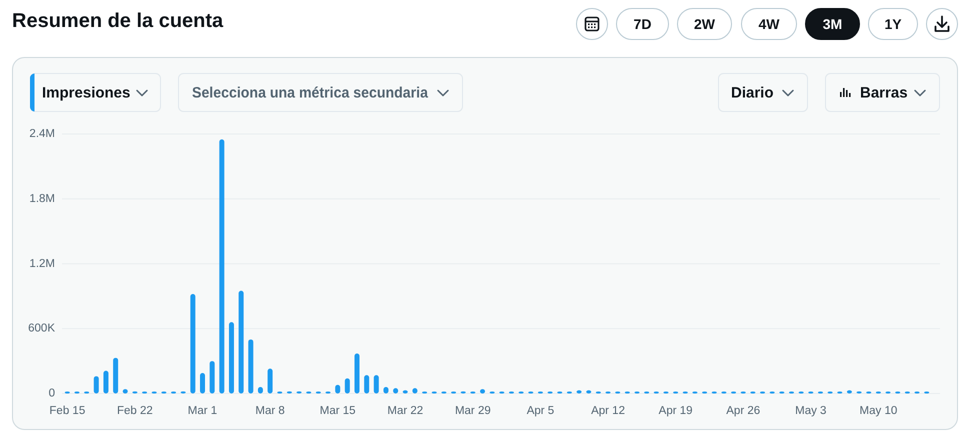 The image size is (964, 437). Describe the element at coordinates (67, 411) in the screenshot. I see `x-tick-label: Feb 15` at that location.